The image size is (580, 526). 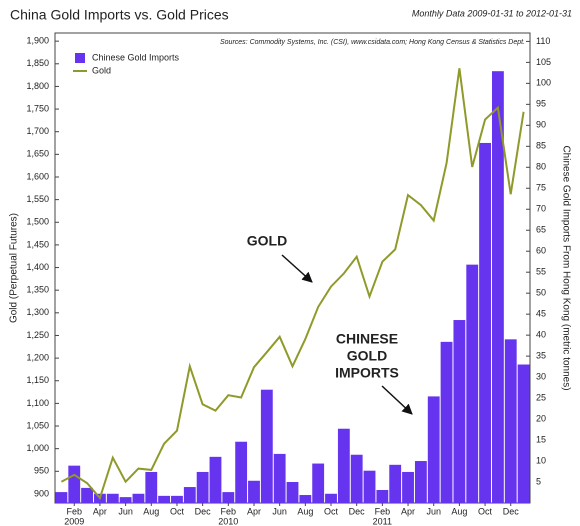 I want to click on y2-tick-label: 30, so click(x=541, y=376).